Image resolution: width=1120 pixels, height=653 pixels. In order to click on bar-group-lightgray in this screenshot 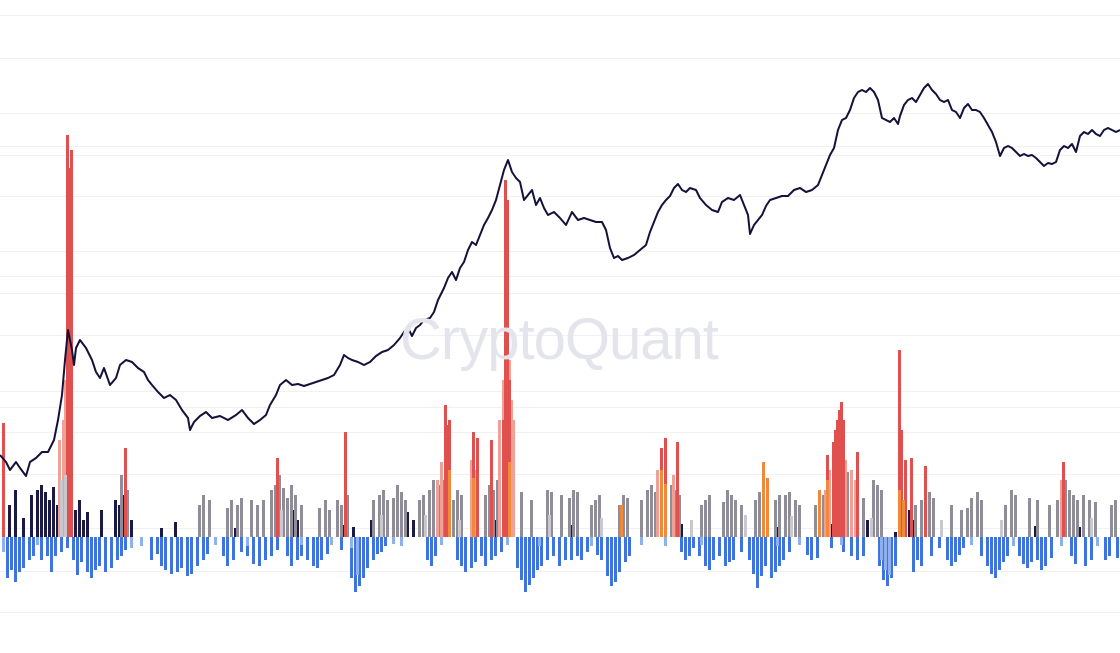, I will do `click(576, 506)`.